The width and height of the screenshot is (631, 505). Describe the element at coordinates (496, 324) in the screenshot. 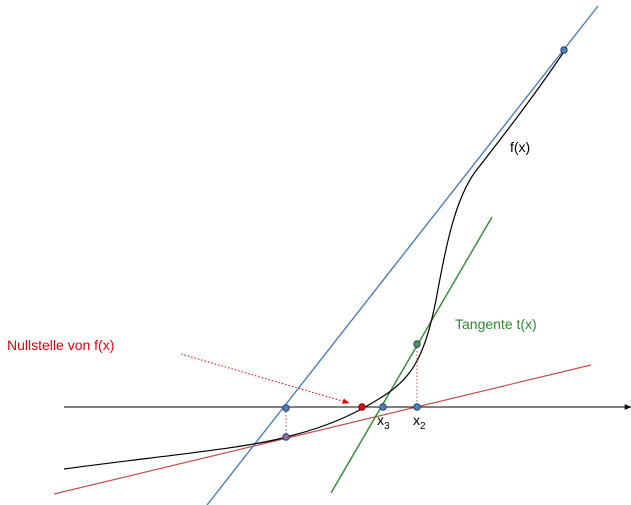

I see `tangent-label: Tangente t(x)` at that location.